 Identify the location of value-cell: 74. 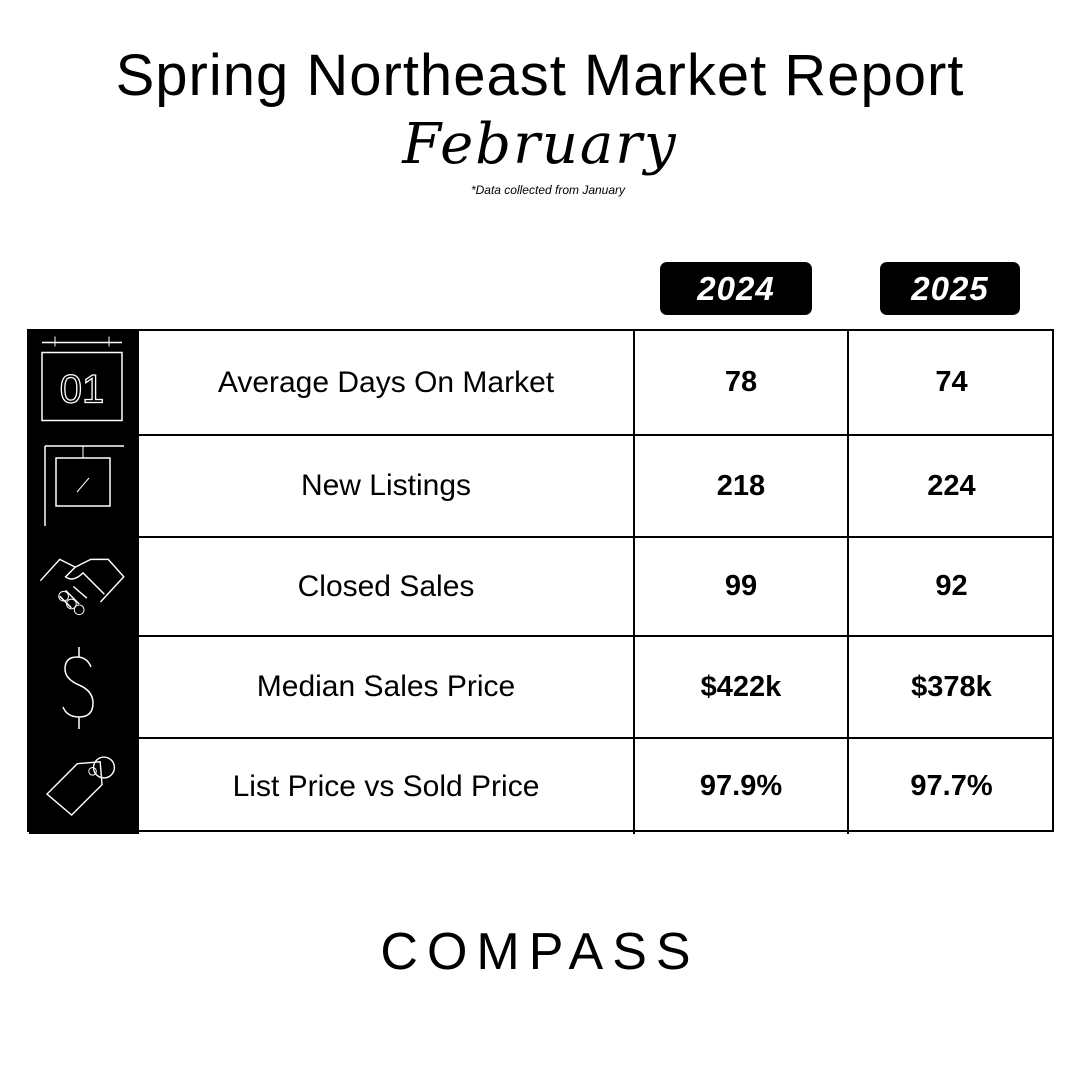
(950, 382).